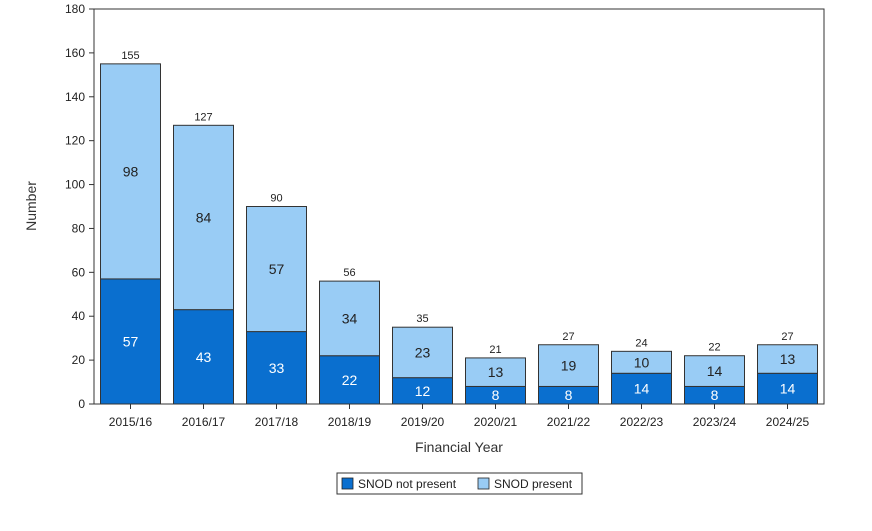  I want to click on bar-value-label: 10, so click(642, 362).